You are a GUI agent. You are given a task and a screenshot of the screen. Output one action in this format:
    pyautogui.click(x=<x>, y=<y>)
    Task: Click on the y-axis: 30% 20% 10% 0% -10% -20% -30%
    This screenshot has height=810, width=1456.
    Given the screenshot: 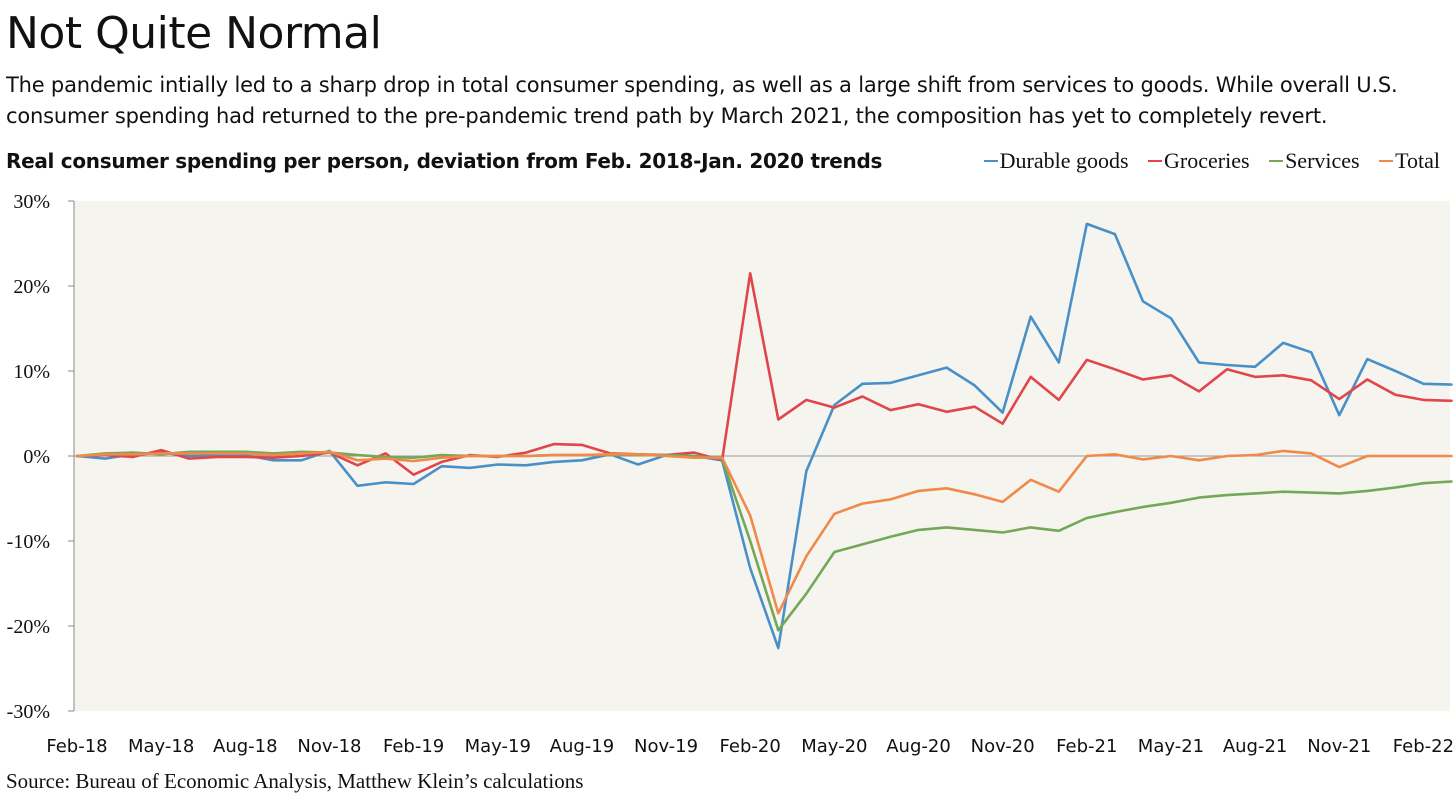 What is the action you would take?
    pyautogui.click(x=41, y=457)
    